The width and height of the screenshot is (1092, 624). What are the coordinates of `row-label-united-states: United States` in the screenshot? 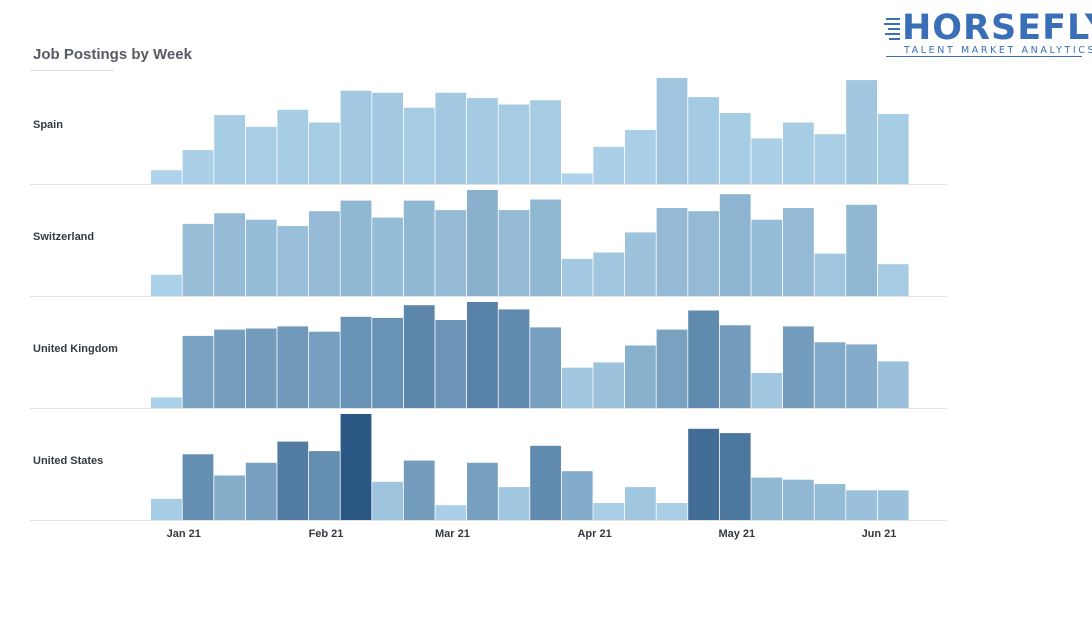 It's located at (68, 461).